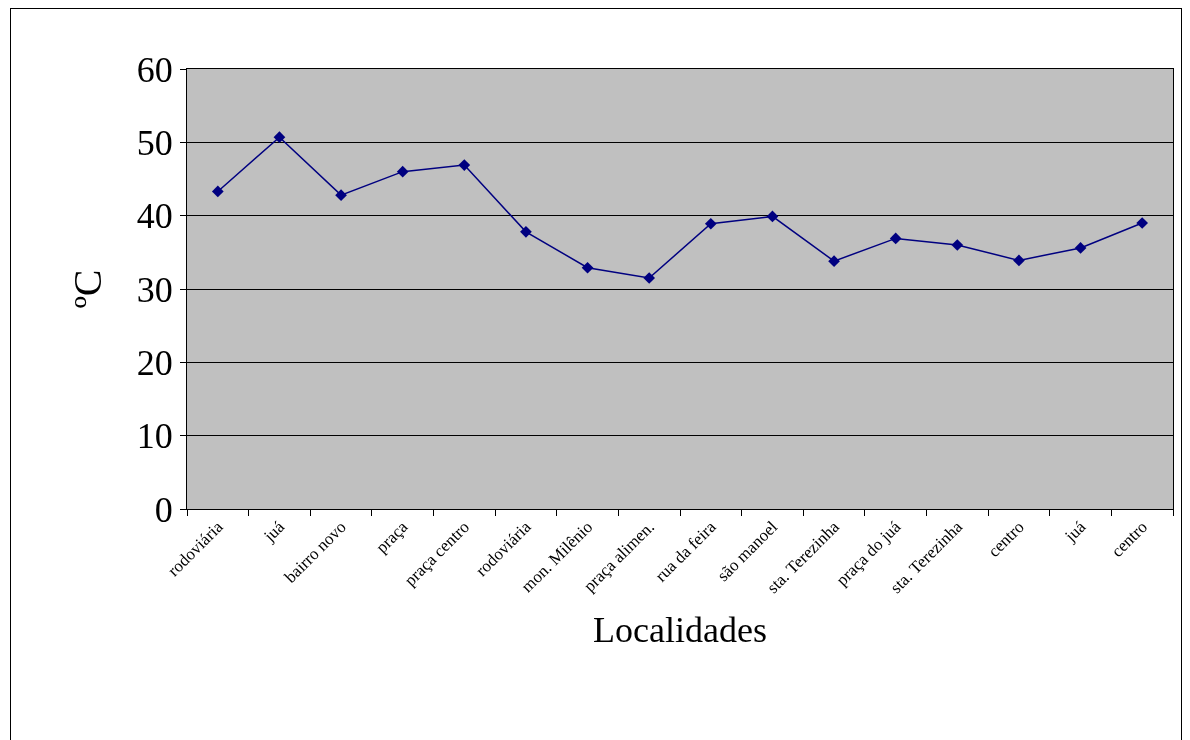  Describe the element at coordinates (680, 629) in the screenshot. I see `x-axis-title: Localidades` at that location.